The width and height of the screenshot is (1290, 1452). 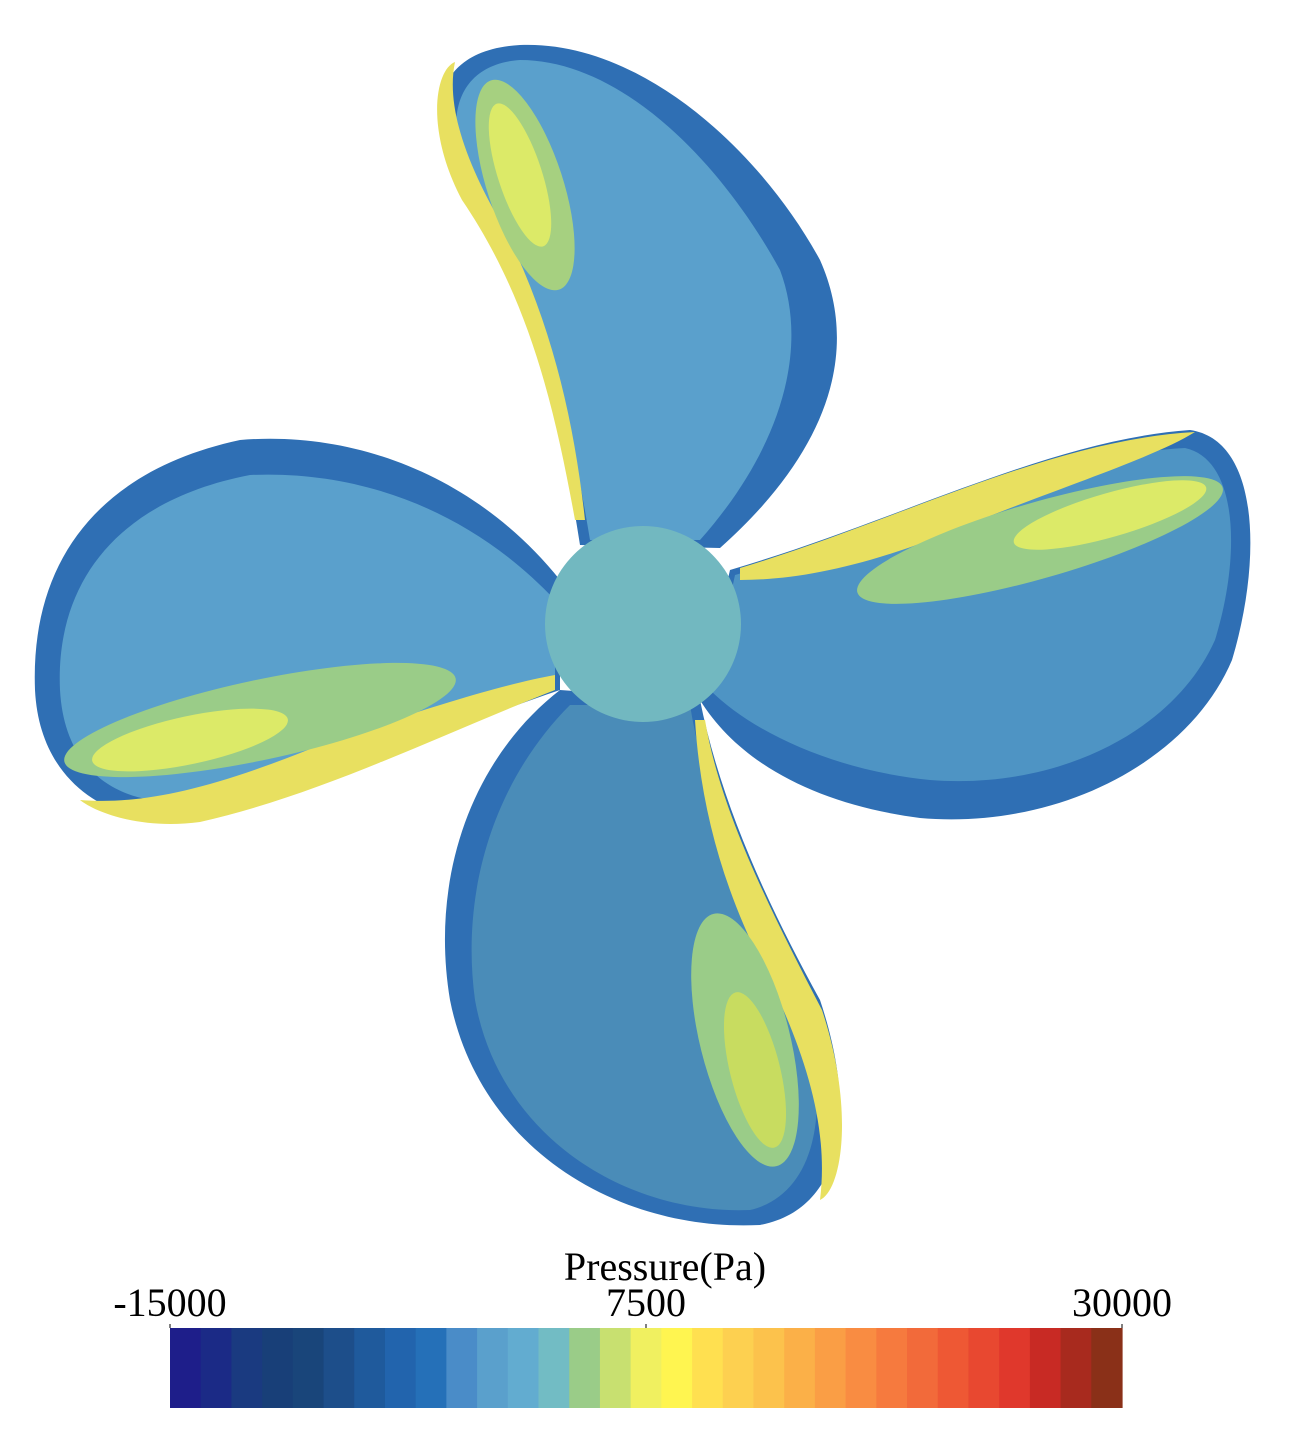 What do you see at coordinates (642, 1326) in the screenshot?
I see `colorbar: Pressure(Pa) -15000 7500 30000` at bounding box center [642, 1326].